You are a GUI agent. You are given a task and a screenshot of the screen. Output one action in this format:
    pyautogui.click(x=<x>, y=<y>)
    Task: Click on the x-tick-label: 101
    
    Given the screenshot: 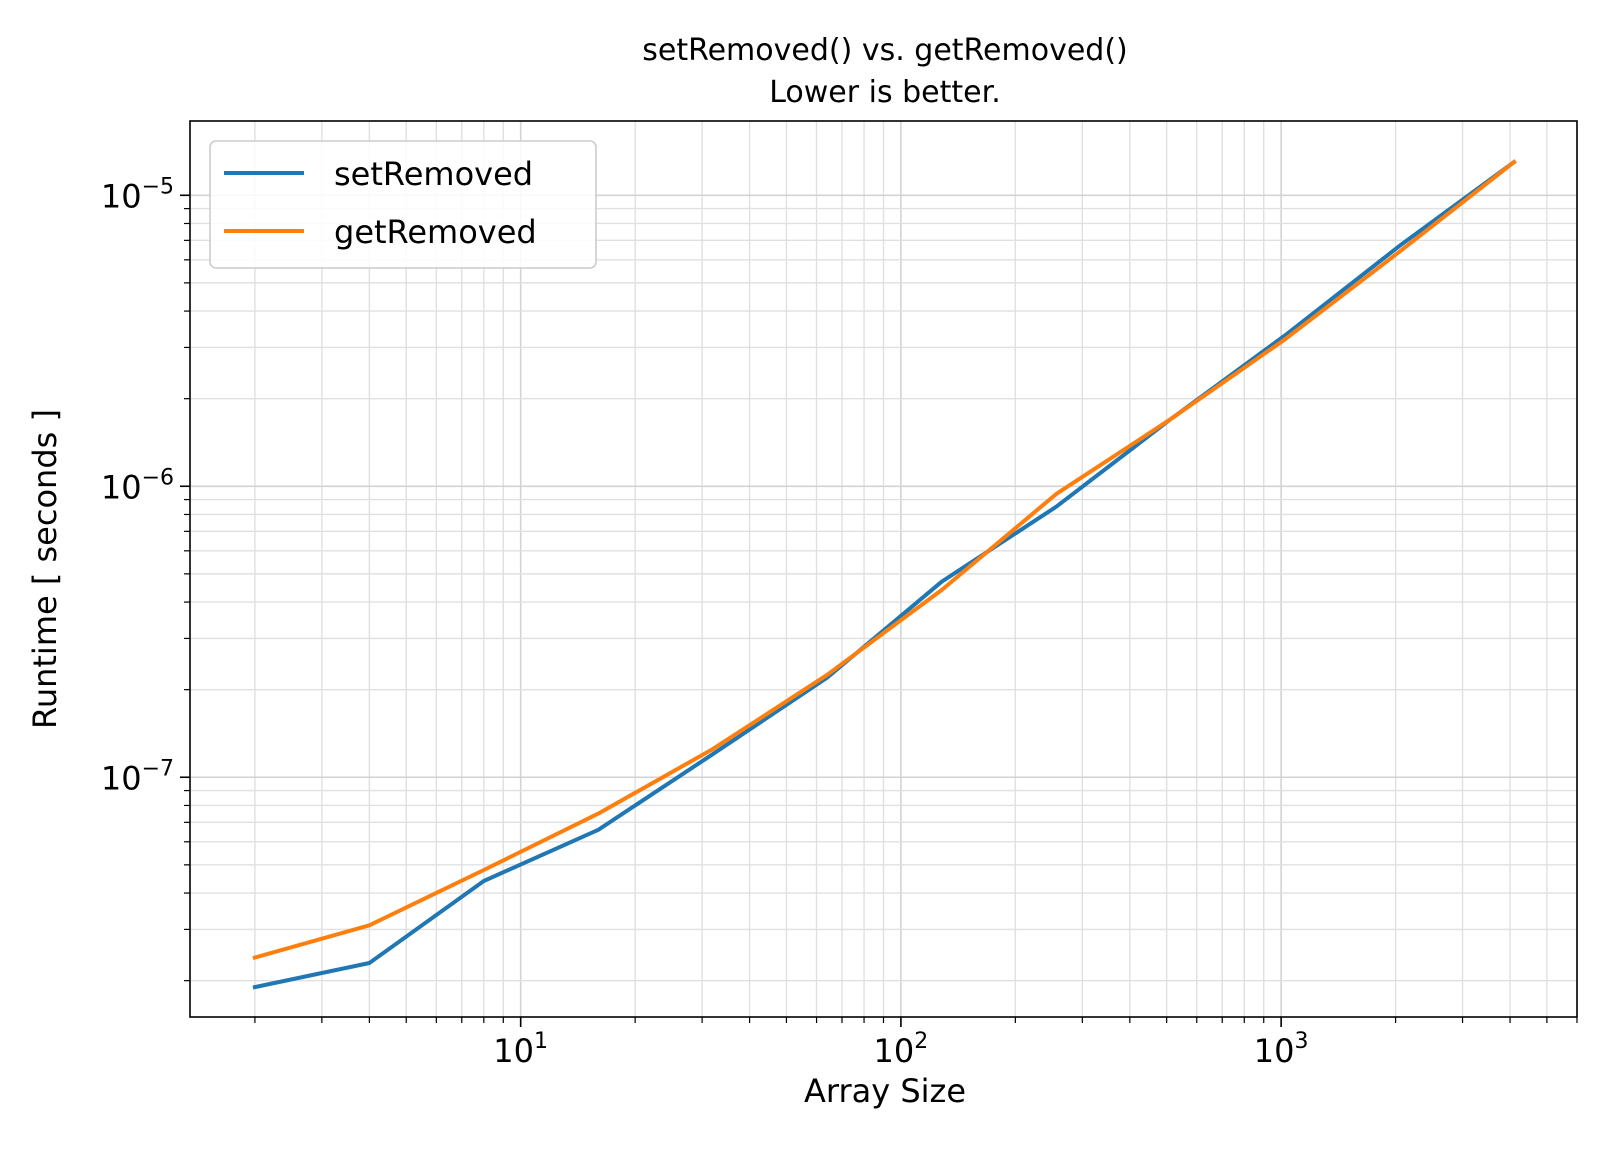 What is the action you would take?
    pyautogui.click(x=520, y=1049)
    